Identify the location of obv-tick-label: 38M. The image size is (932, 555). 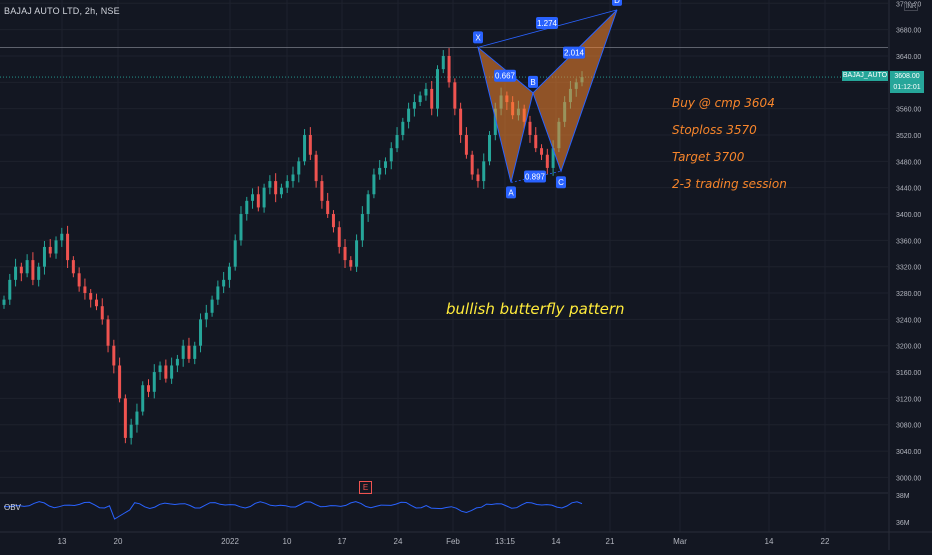
(903, 496).